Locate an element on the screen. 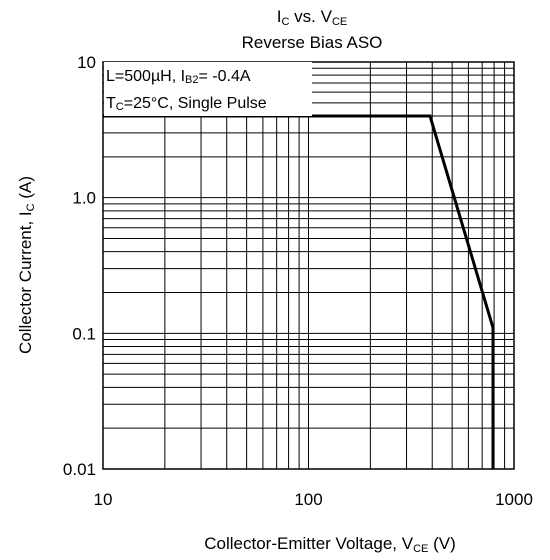 Image resolution: width=550 pixels, height=560 pixels. annotation-background is located at coordinates (208, 89).